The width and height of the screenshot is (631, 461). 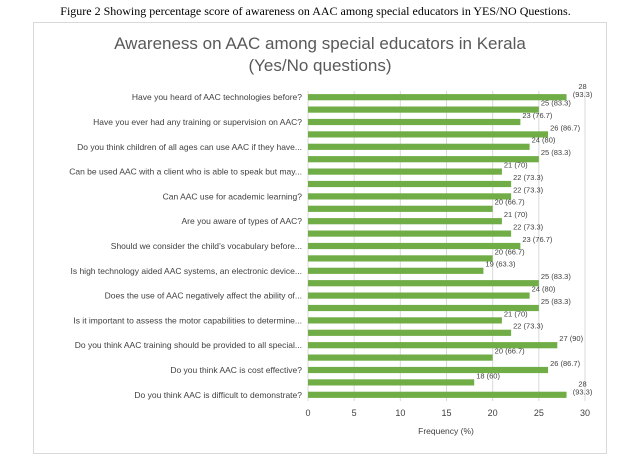 What do you see at coordinates (242, 221) in the screenshot?
I see `category-label: Are you aware of types of AAC?` at bounding box center [242, 221].